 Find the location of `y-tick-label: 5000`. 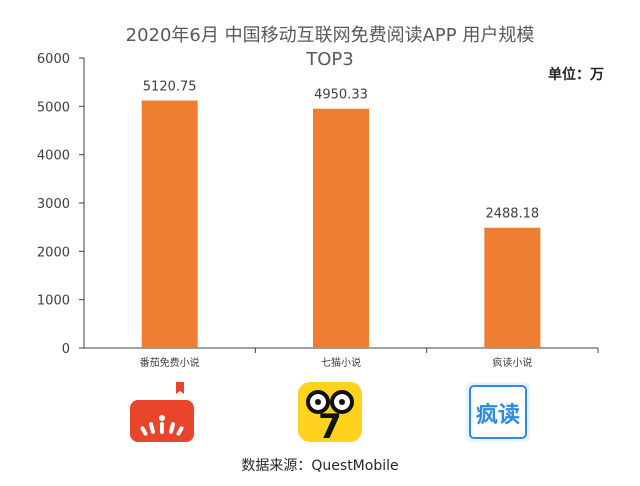

y-tick-label: 5000 is located at coordinates (53, 107).